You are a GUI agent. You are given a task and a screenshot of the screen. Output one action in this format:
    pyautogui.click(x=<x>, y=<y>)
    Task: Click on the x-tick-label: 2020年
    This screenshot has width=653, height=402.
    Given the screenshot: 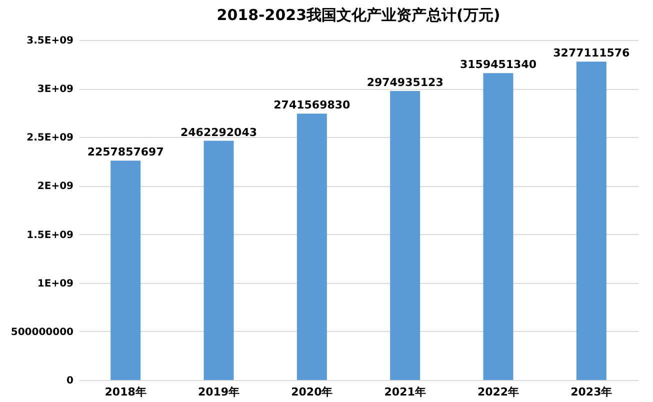 What is the action you would take?
    pyautogui.click(x=312, y=392)
    